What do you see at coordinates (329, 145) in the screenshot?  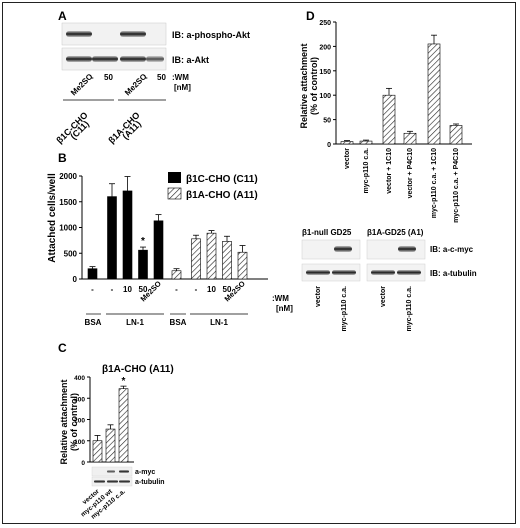 I see `panel-d-y-tick-label: 0` at bounding box center [329, 145].